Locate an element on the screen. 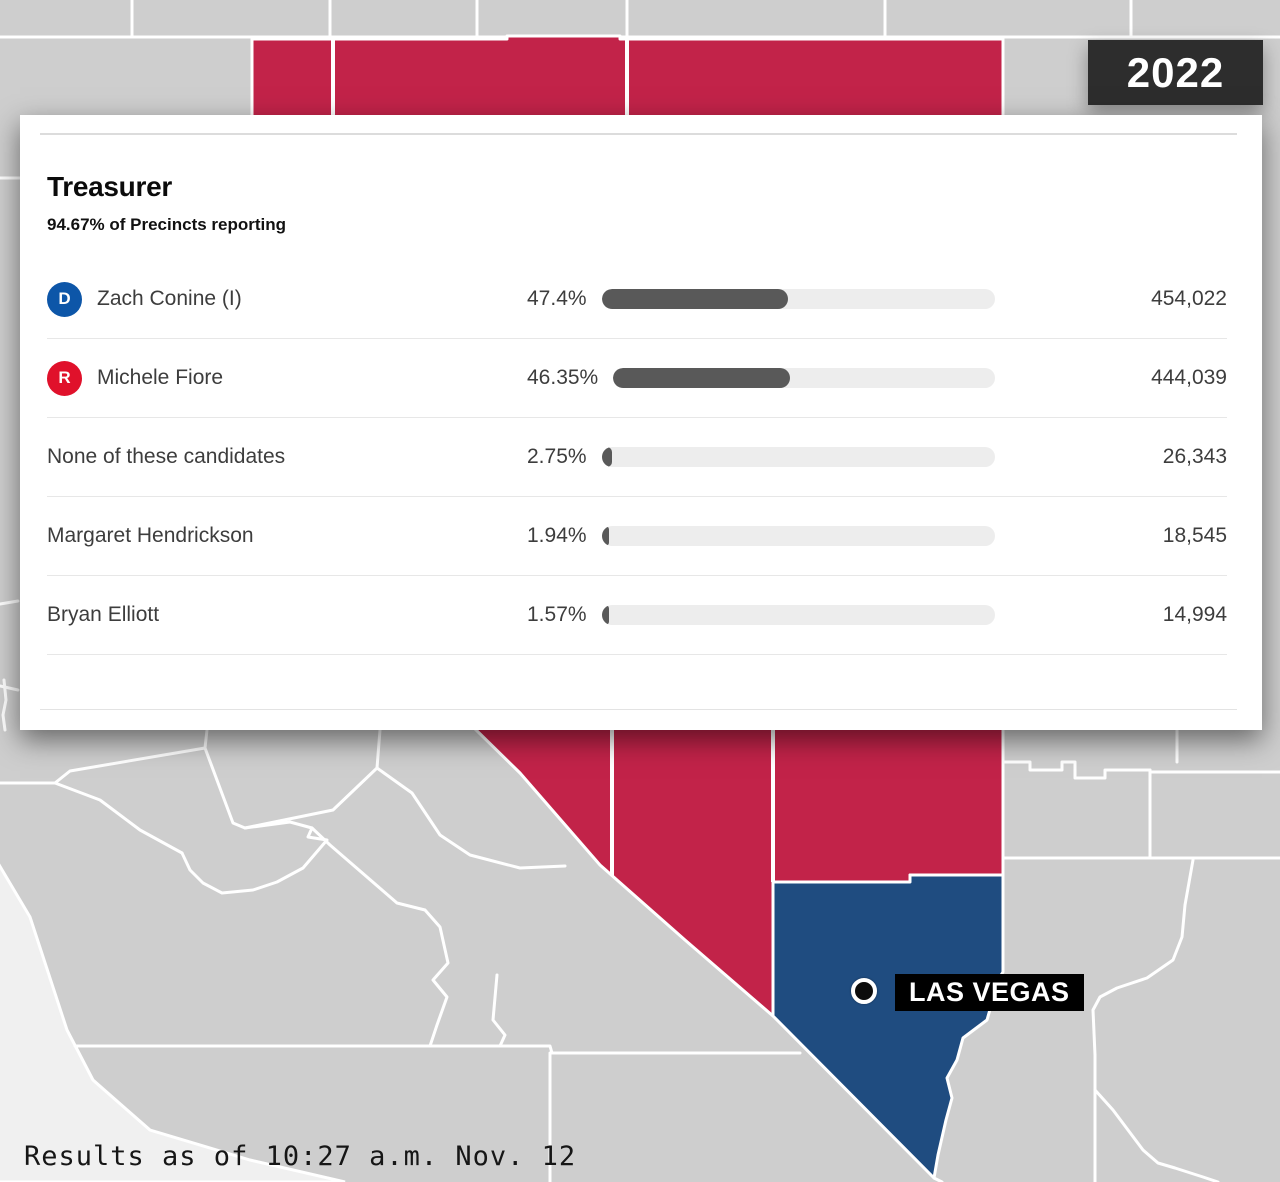 This screenshot has width=1280, height=1182. candidate-identity: None of these candidates is located at coordinates (287, 457).